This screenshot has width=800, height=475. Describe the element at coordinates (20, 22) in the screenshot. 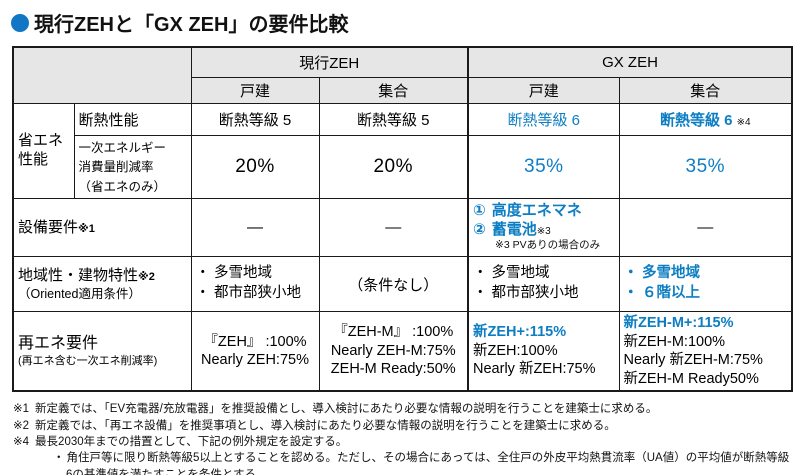

I see `bullet-icon` at that location.